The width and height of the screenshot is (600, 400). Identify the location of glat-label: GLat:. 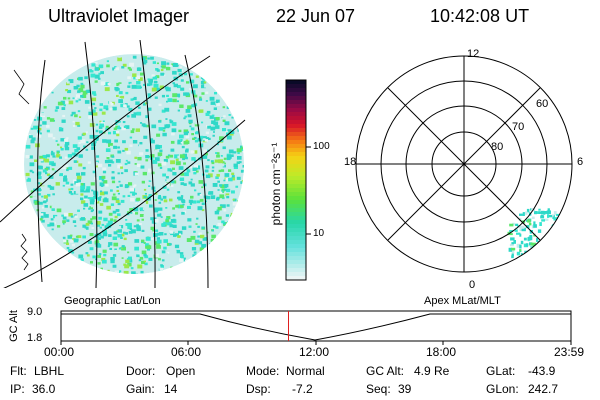
(501, 371).